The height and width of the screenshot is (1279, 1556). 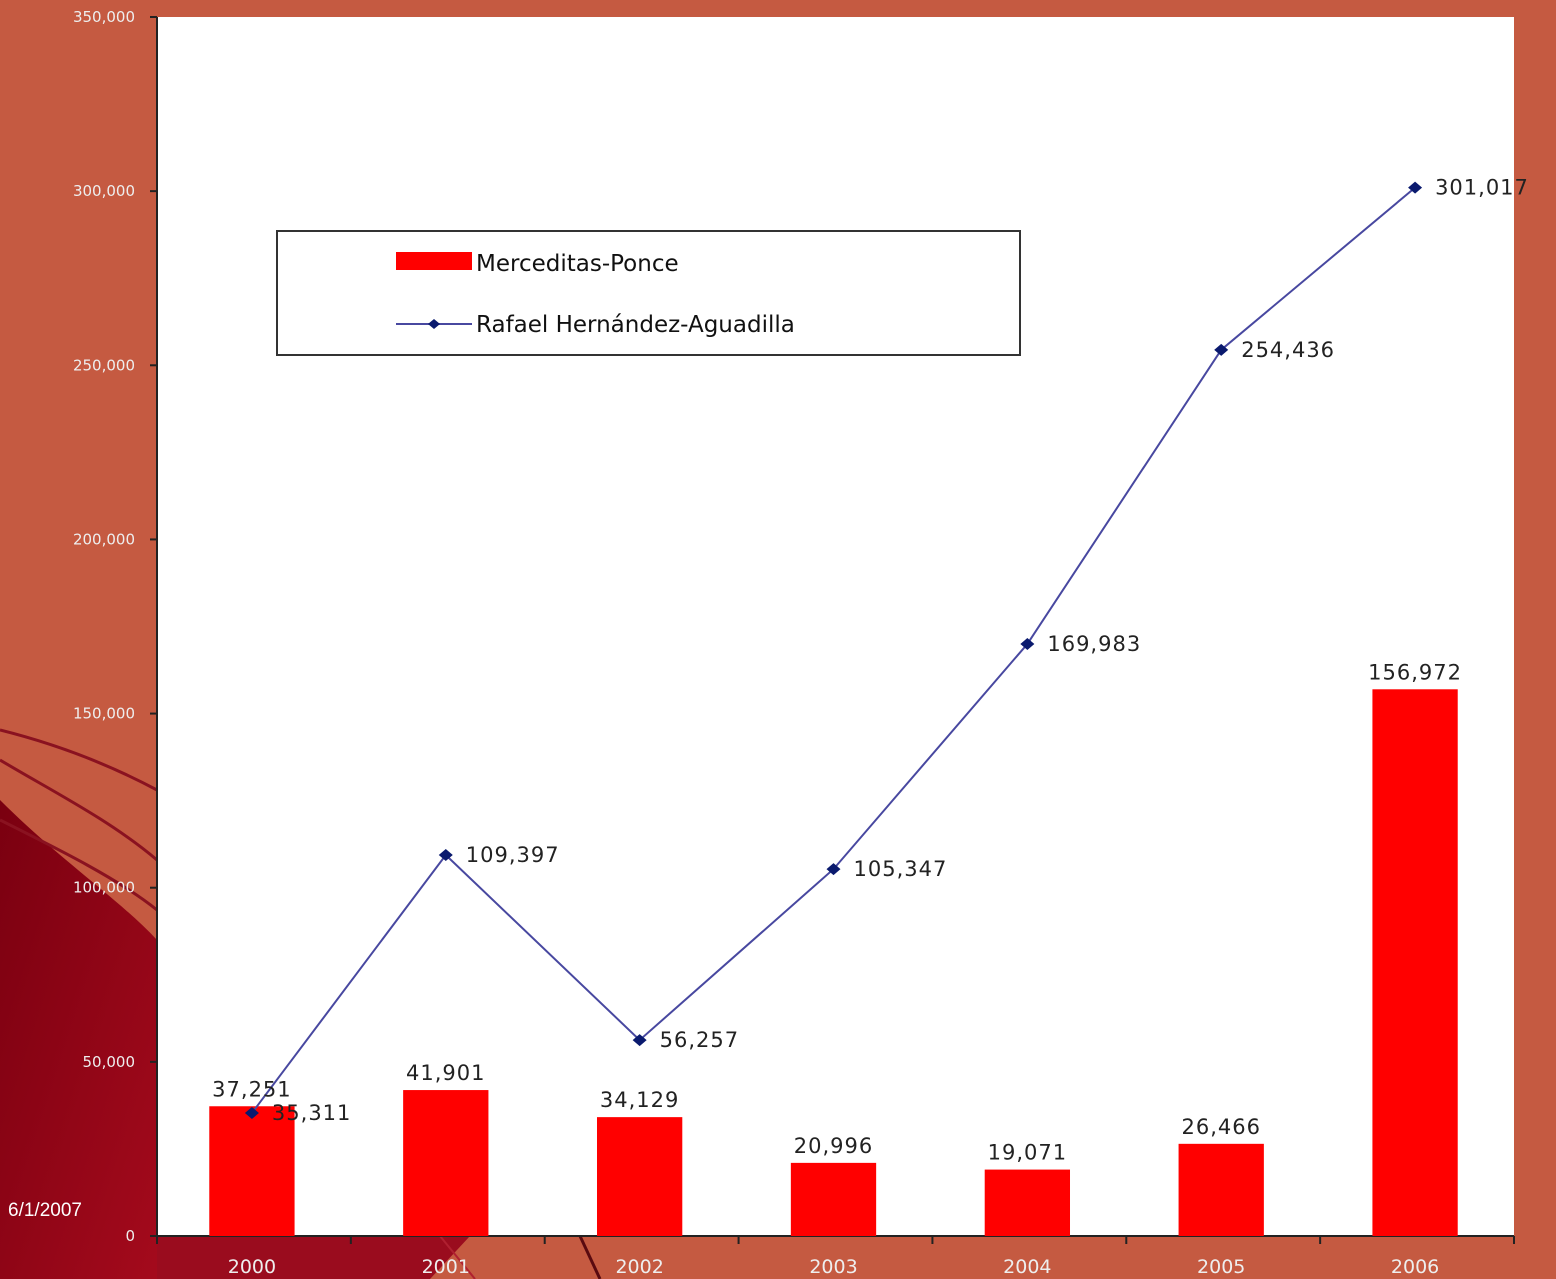 What do you see at coordinates (1482, 188) in the screenshot?
I see `point-data-label: 301,017` at bounding box center [1482, 188].